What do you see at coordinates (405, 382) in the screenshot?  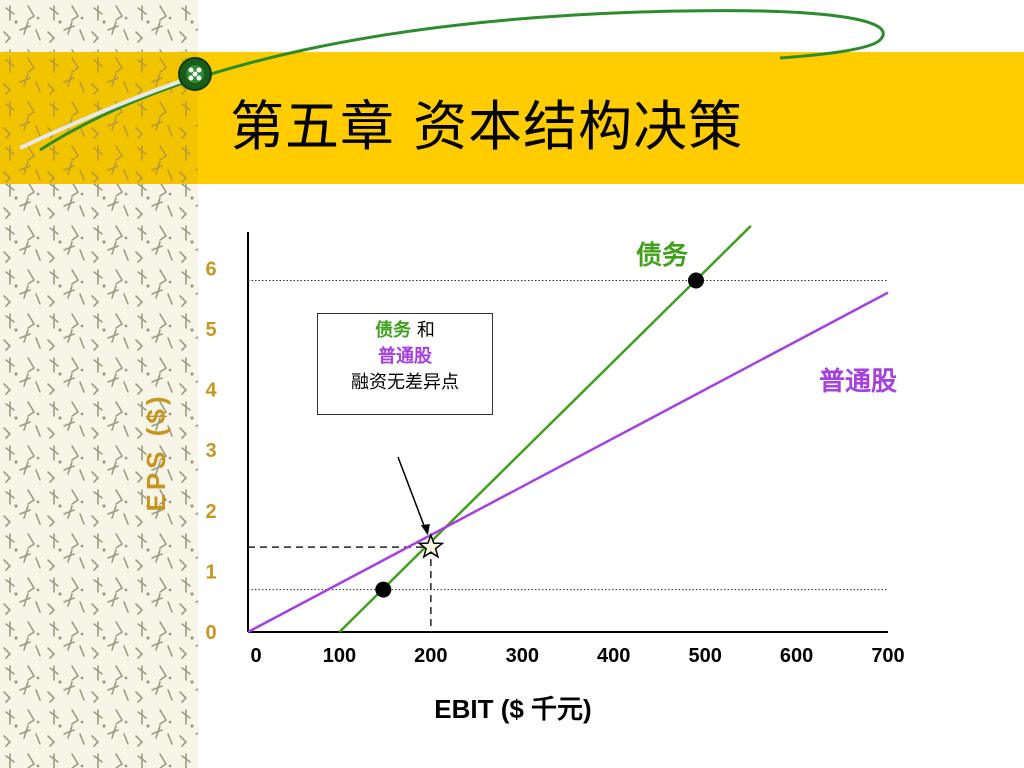 I see `annotation-indifference: 融资无差异点` at bounding box center [405, 382].